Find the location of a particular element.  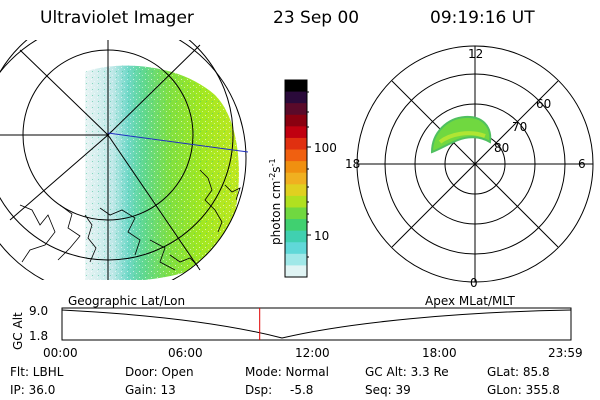

time-tick-1200: 12:00 is located at coordinates (312, 353).